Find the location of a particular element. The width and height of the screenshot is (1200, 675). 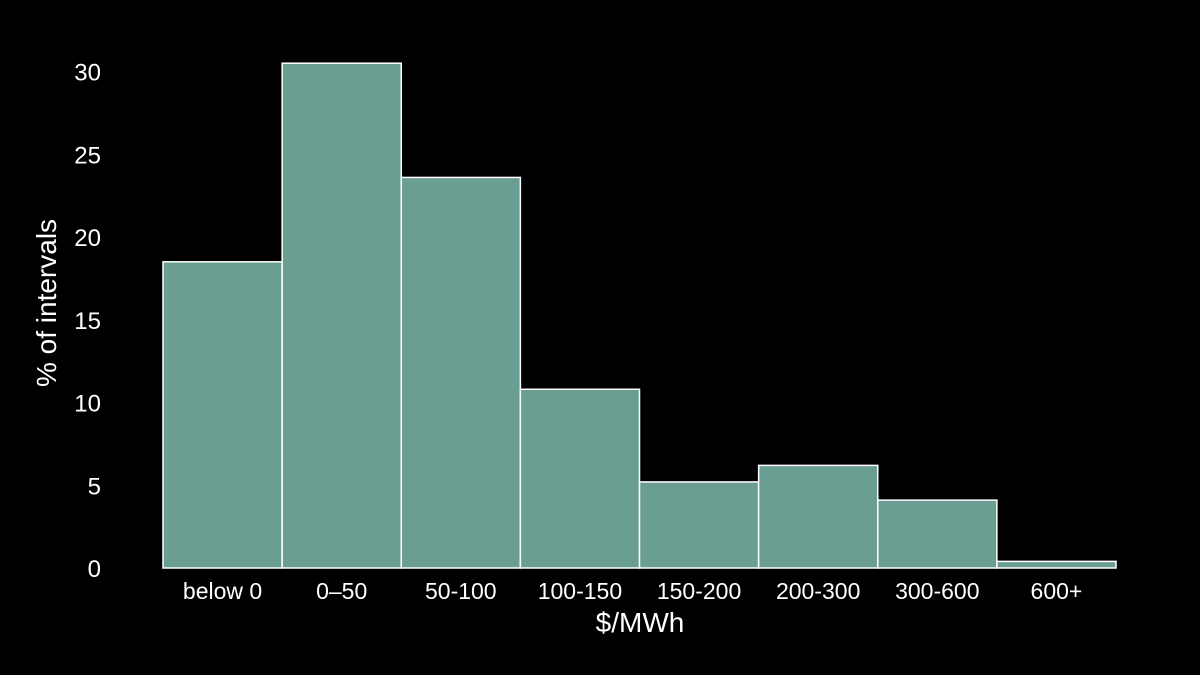

y-tick-label-6: 30 is located at coordinates (87, 73).